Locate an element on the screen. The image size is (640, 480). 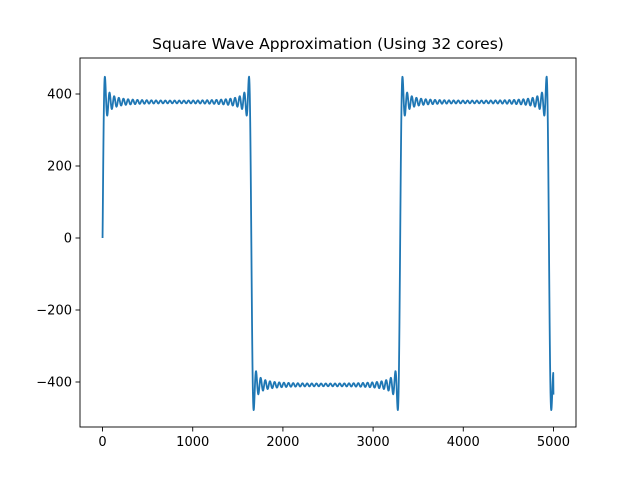
y-tick-label: 200 is located at coordinates (59, 167).